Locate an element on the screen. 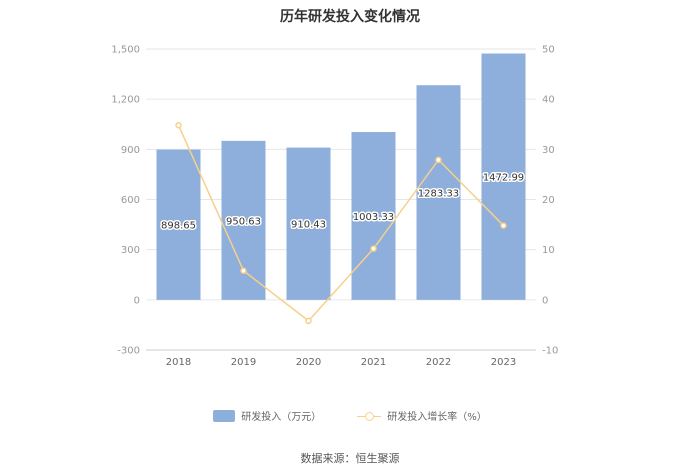  y-left-tick-label: 1,500 is located at coordinates (125, 50).